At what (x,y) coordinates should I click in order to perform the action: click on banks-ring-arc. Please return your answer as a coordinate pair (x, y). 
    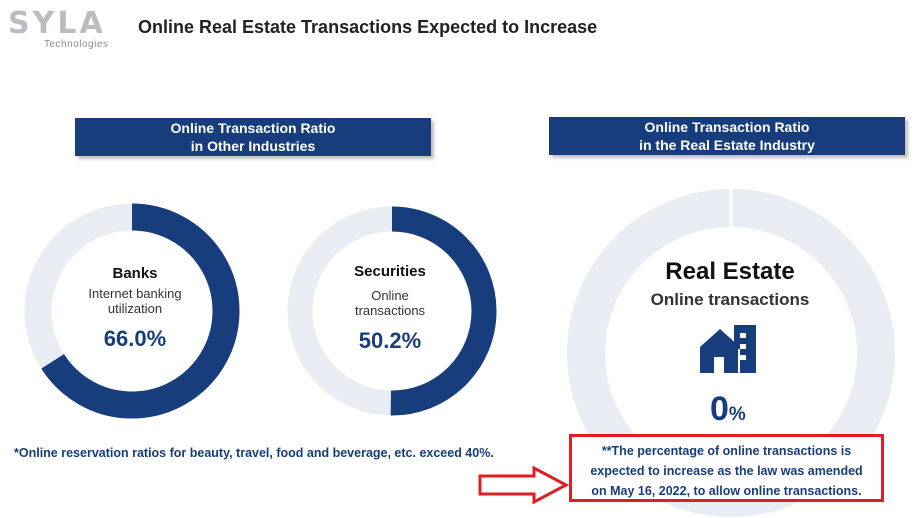
    Looking at the image, I should click on (140, 311).